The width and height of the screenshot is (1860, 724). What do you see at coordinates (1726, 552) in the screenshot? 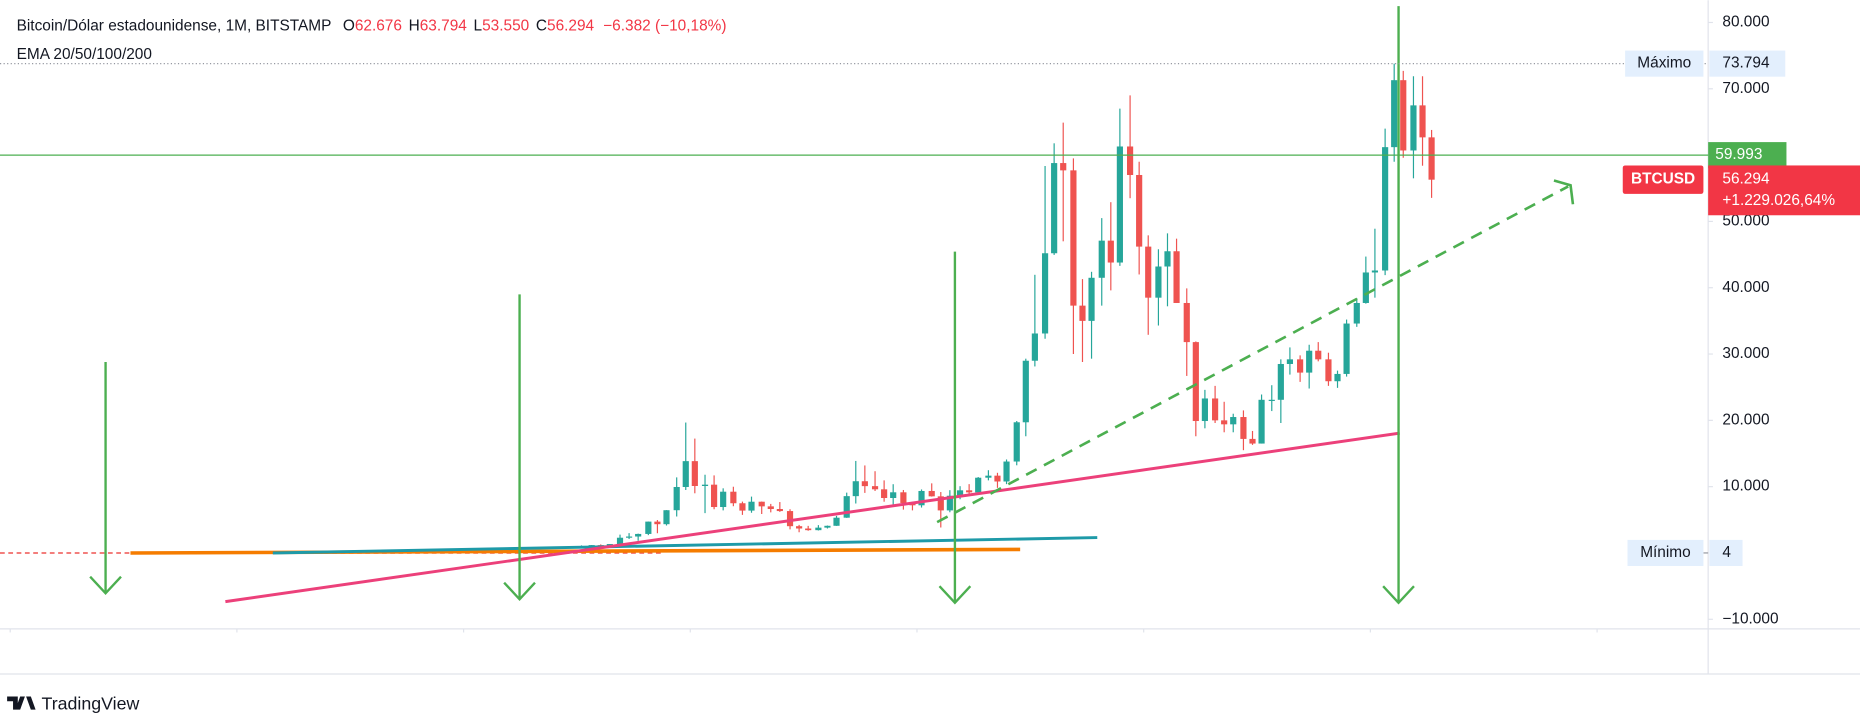
I see `min-value-bg` at bounding box center [1726, 552].